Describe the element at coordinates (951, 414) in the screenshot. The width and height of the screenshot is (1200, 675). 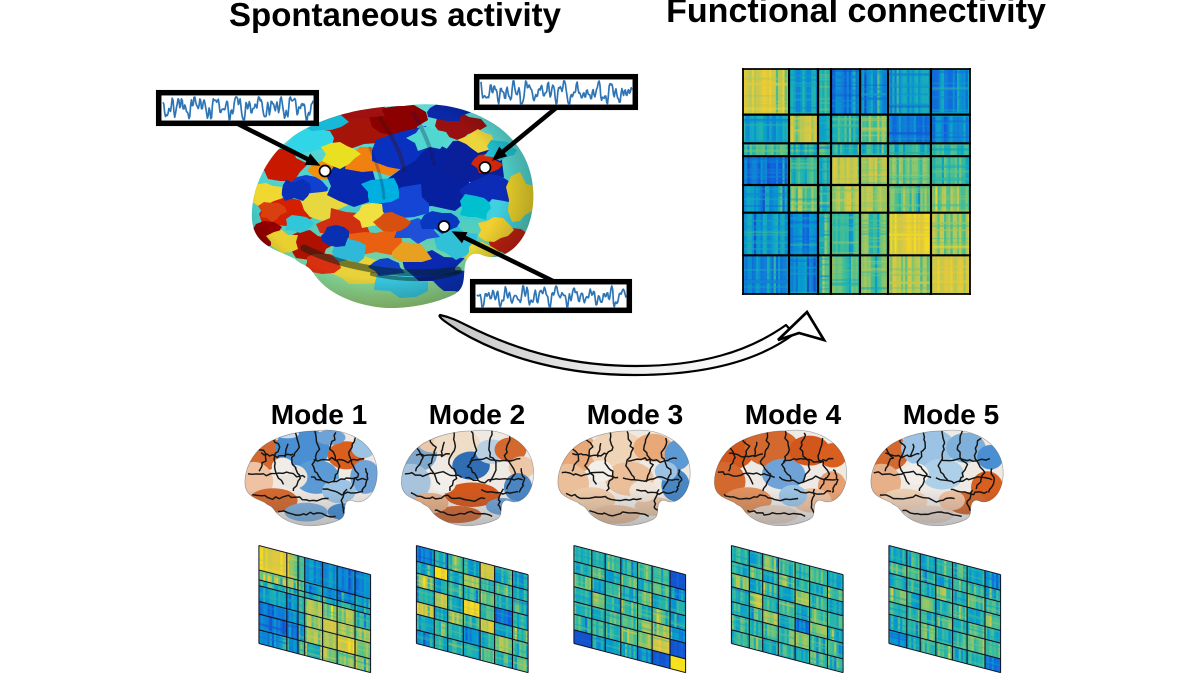
I see `svg-text: Mode 5` at that location.